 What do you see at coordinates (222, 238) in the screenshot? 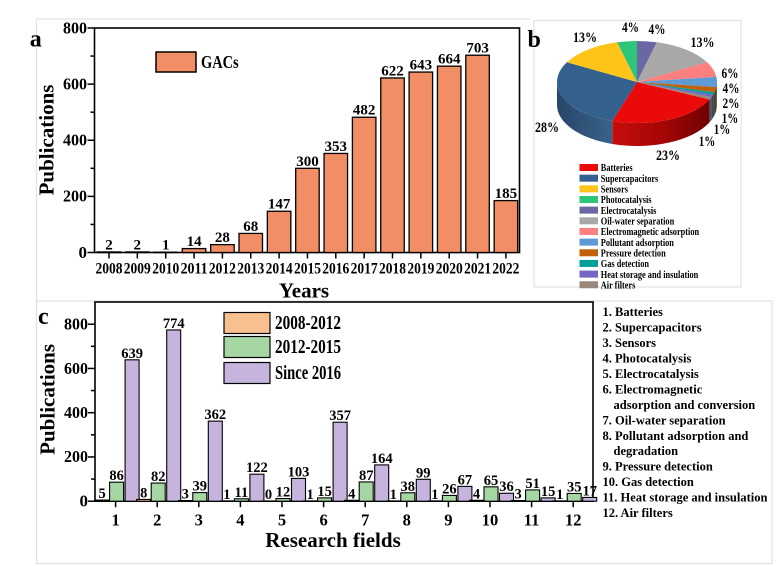
I see `svg-text: 28` at bounding box center [222, 238].